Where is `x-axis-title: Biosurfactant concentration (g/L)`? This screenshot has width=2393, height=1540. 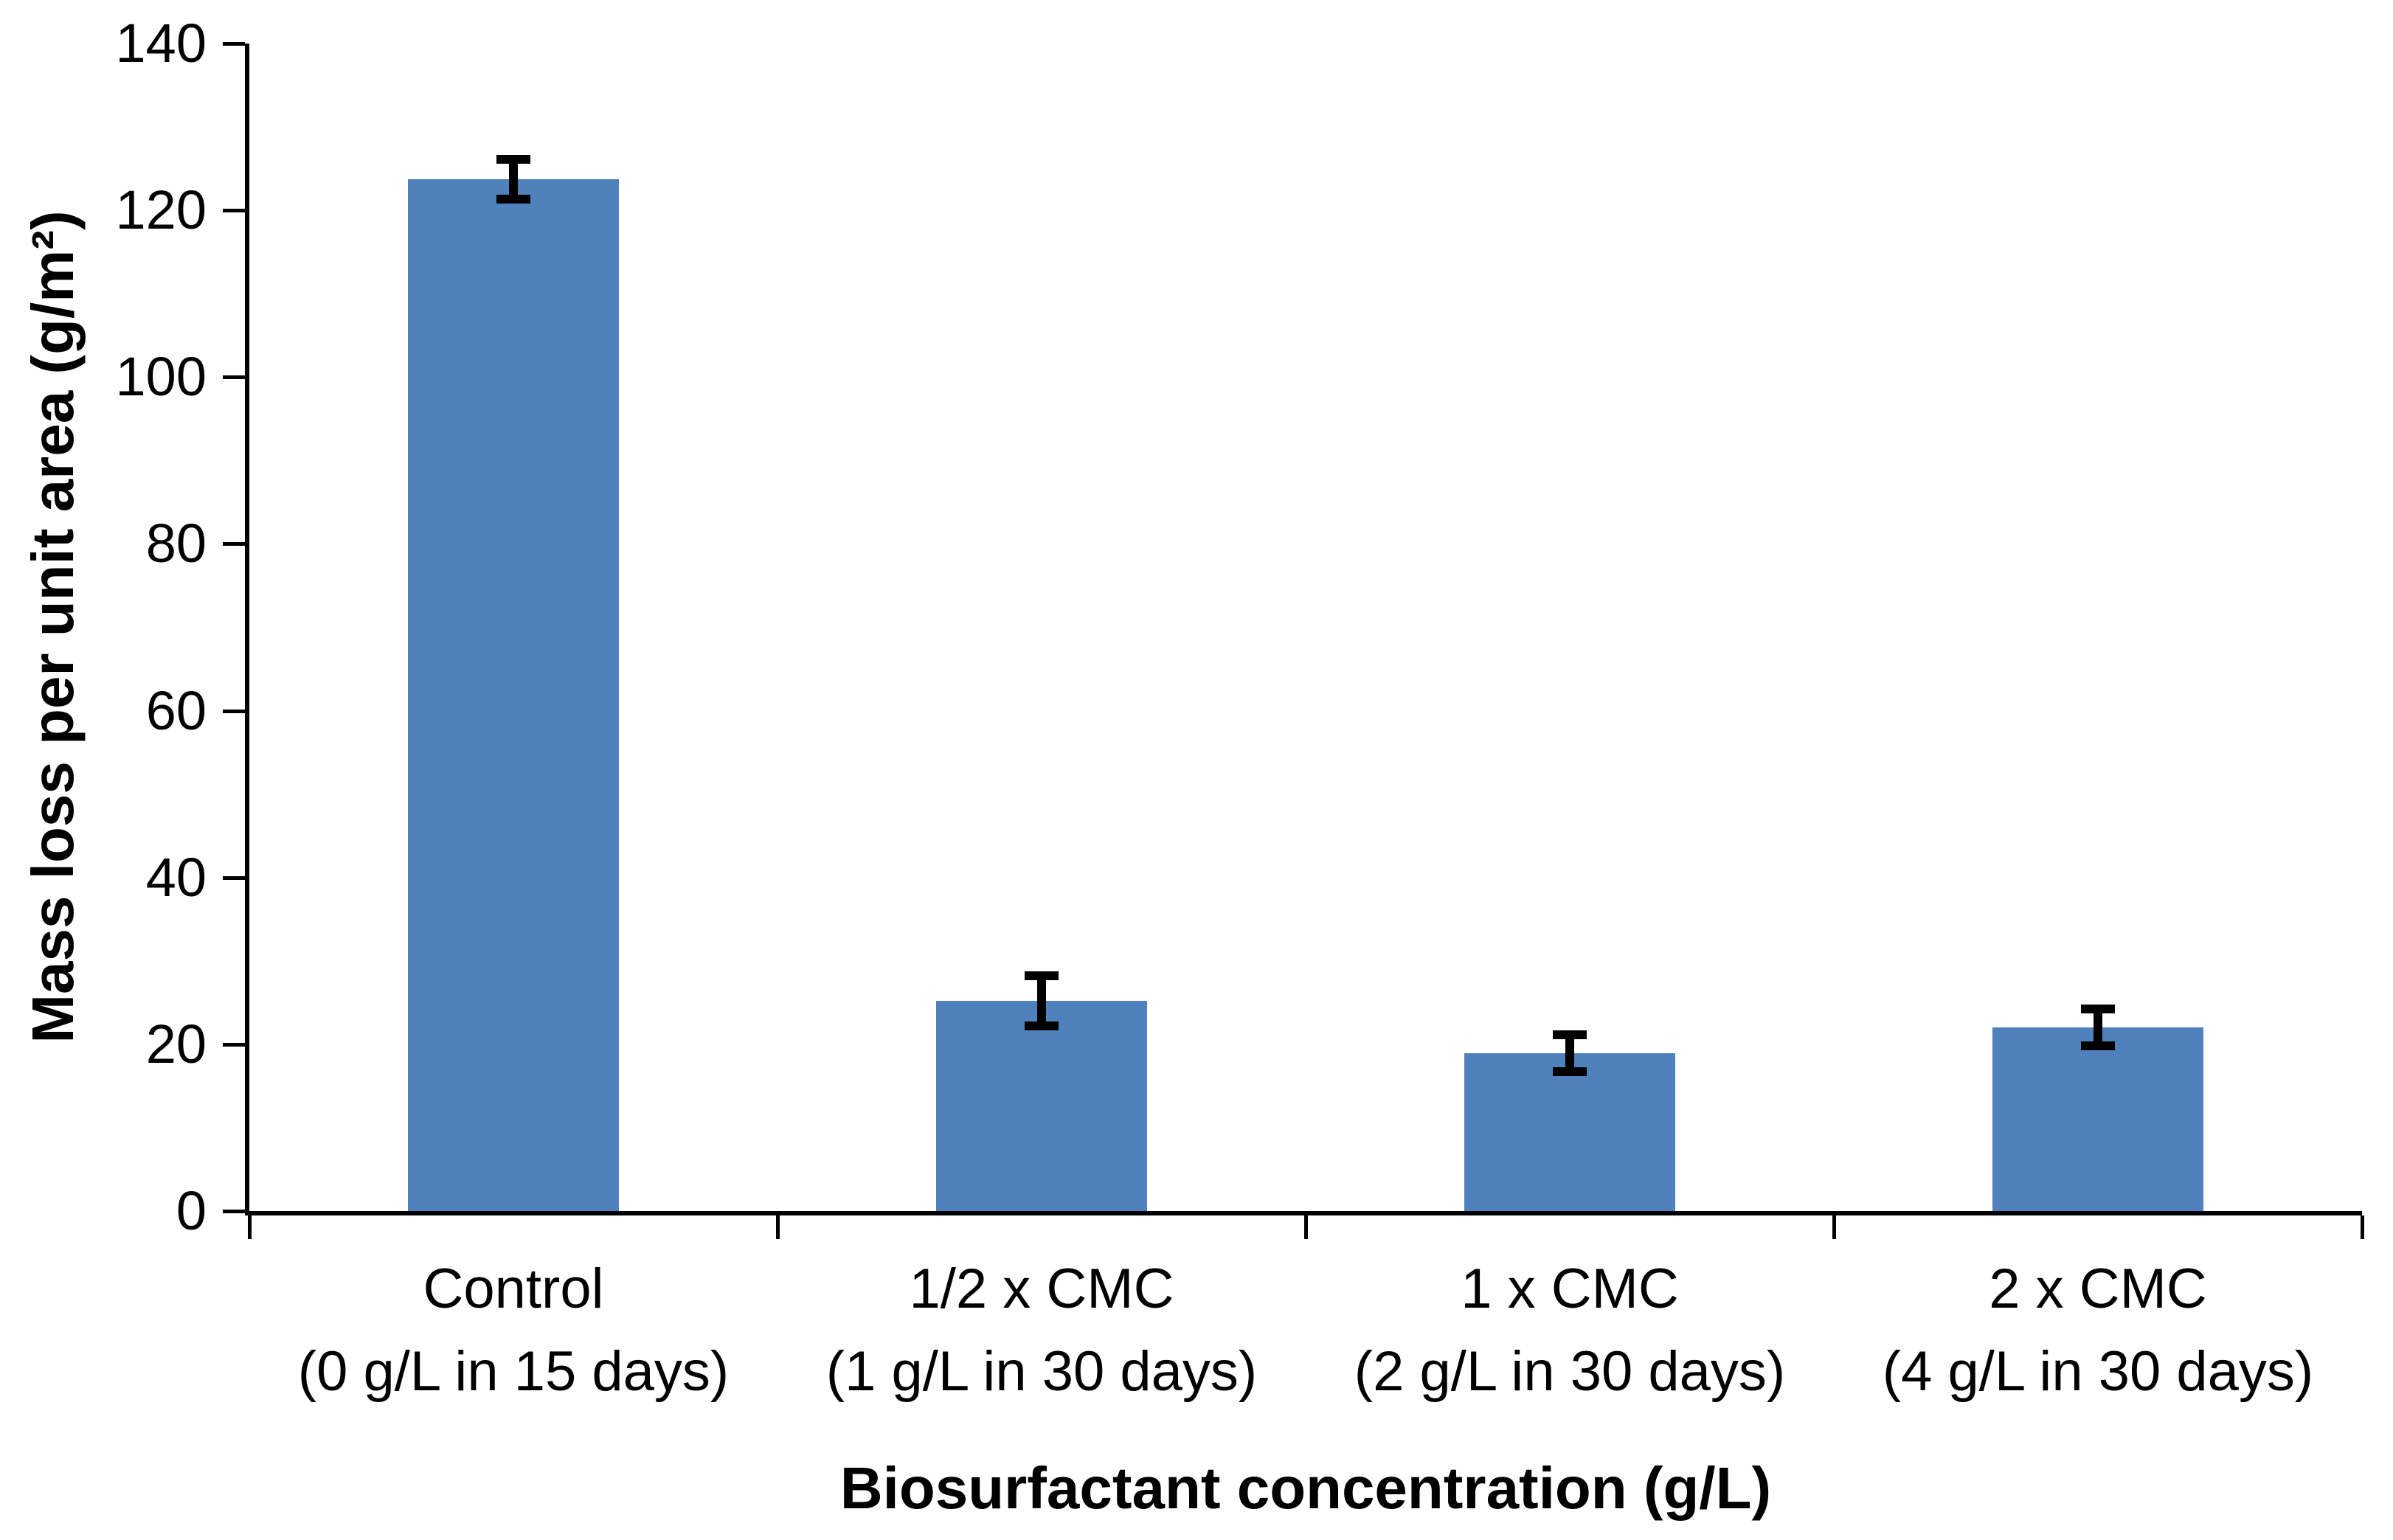 x-axis-title: Biosurfactant concentration (g/L) is located at coordinates (1305, 1488).